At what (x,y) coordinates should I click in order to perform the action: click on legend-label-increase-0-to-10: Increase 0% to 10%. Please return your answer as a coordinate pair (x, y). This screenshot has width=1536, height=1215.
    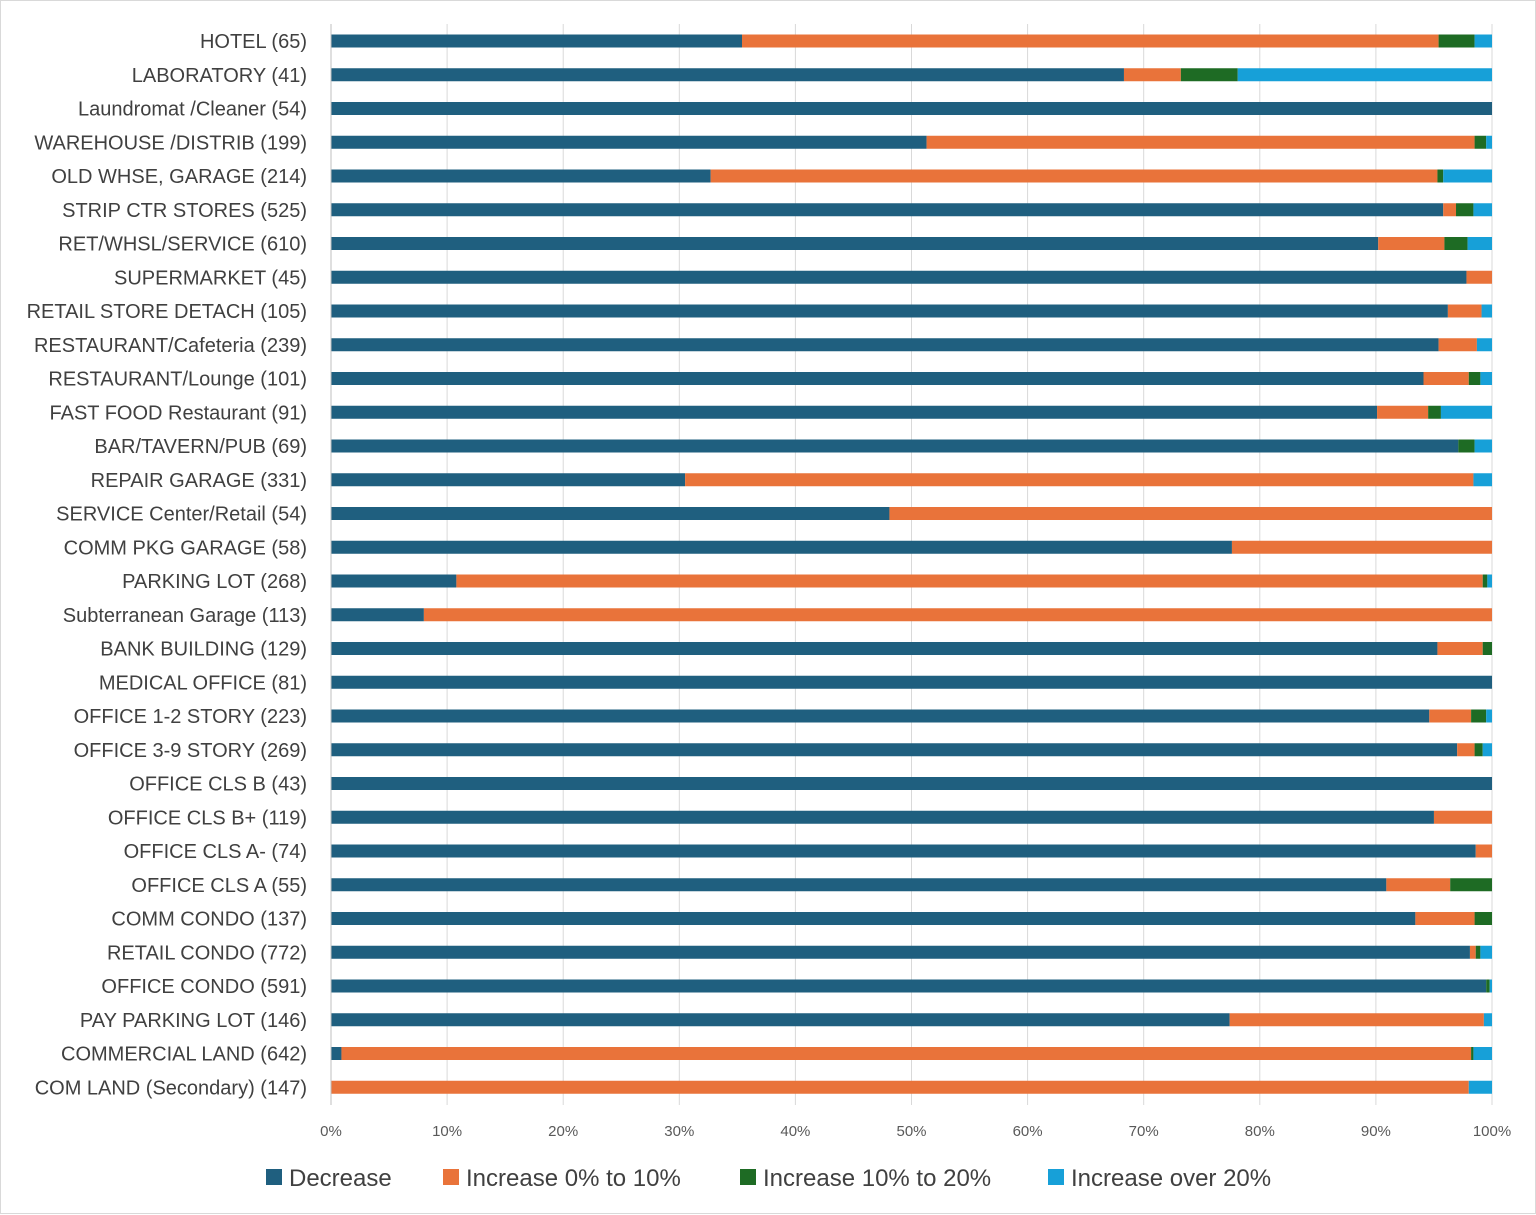
    Looking at the image, I should click on (573, 1178).